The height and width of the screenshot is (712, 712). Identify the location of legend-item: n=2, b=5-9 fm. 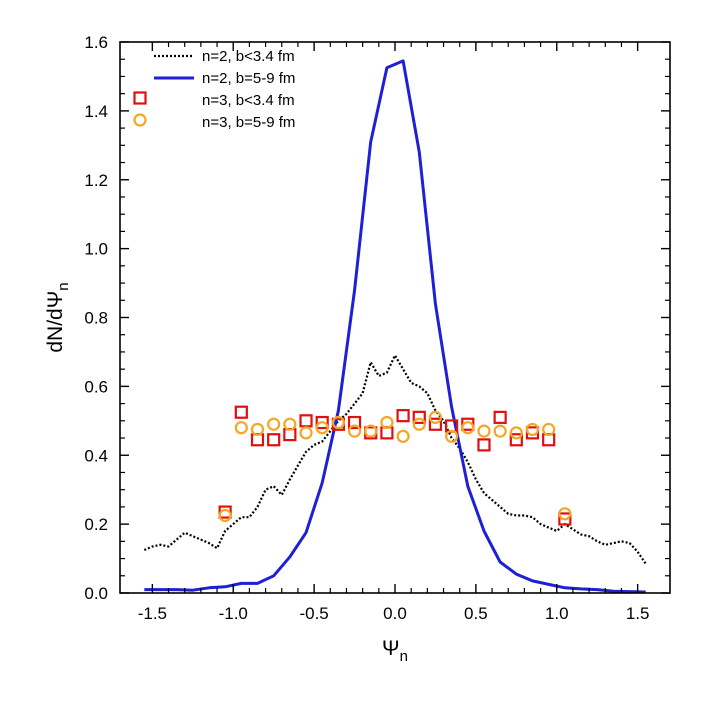
(224, 78).